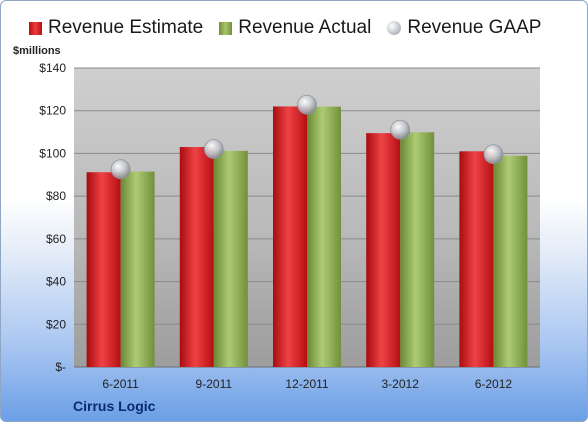  What do you see at coordinates (52, 217) in the screenshot?
I see `y-axis-ticks: $- $20 $40 $60 $80 $100 $120 $140` at bounding box center [52, 217].